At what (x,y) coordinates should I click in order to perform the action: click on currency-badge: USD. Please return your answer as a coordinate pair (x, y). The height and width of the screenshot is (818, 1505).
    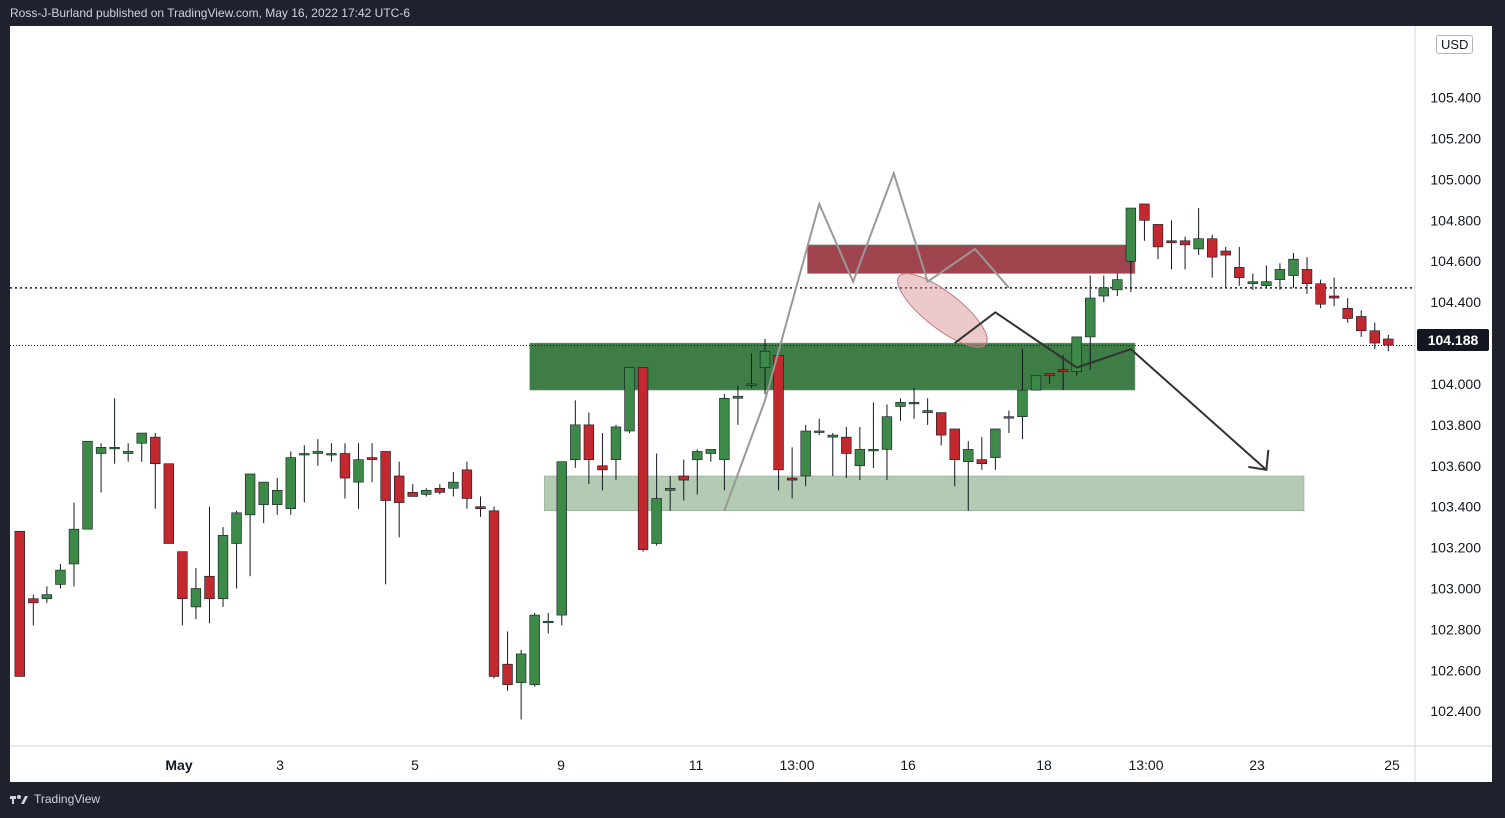
    Looking at the image, I should click on (1455, 44).